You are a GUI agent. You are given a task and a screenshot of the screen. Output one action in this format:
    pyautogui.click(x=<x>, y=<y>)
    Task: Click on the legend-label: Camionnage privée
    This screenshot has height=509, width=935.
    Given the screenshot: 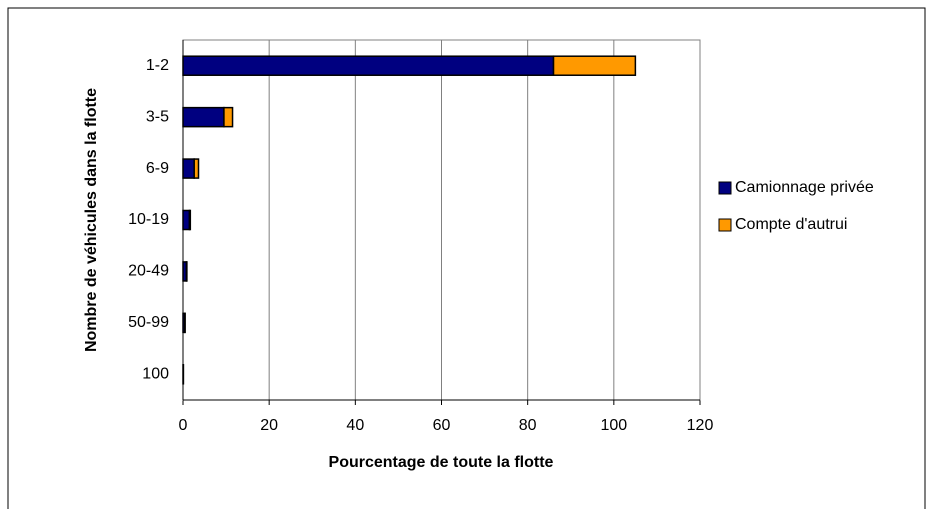 What is the action you would take?
    pyautogui.click(x=804, y=187)
    